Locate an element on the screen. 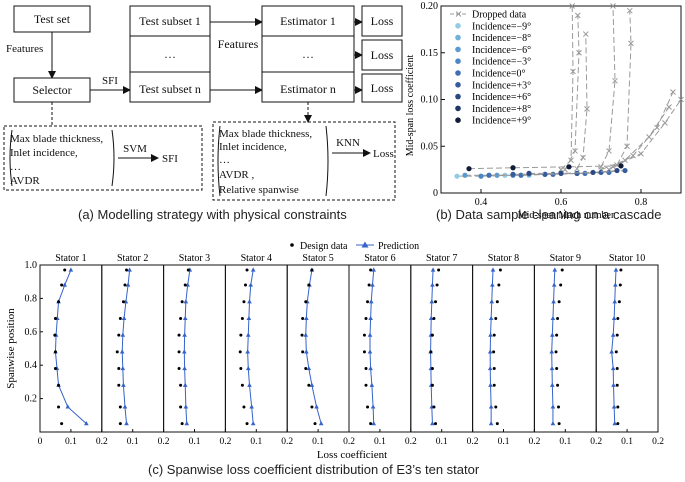  legend-label: Incidence=+3° is located at coordinates (501, 85).